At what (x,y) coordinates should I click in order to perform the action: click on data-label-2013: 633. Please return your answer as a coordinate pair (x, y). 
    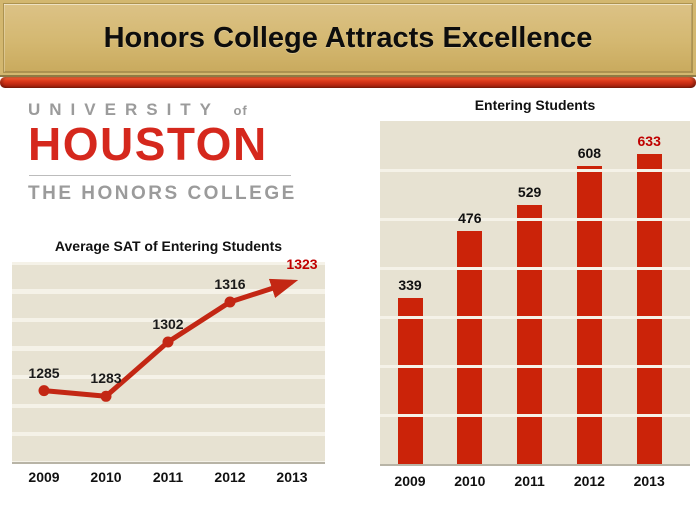
    Looking at the image, I should click on (649, 140).